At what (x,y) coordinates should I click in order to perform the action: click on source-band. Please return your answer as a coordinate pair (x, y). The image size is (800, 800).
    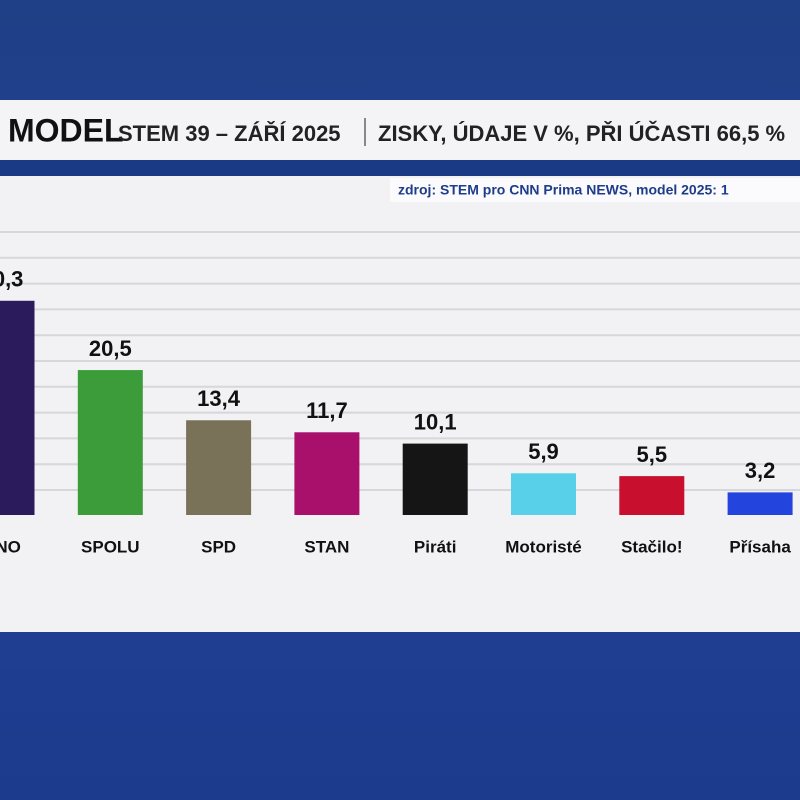
    Looking at the image, I should click on (595, 190).